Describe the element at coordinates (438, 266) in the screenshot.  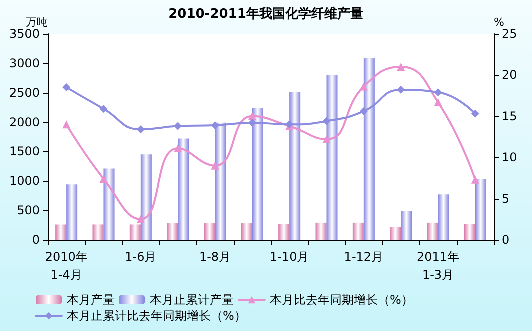
I see `x-tick-label: 2011年 1-3月` at that location.